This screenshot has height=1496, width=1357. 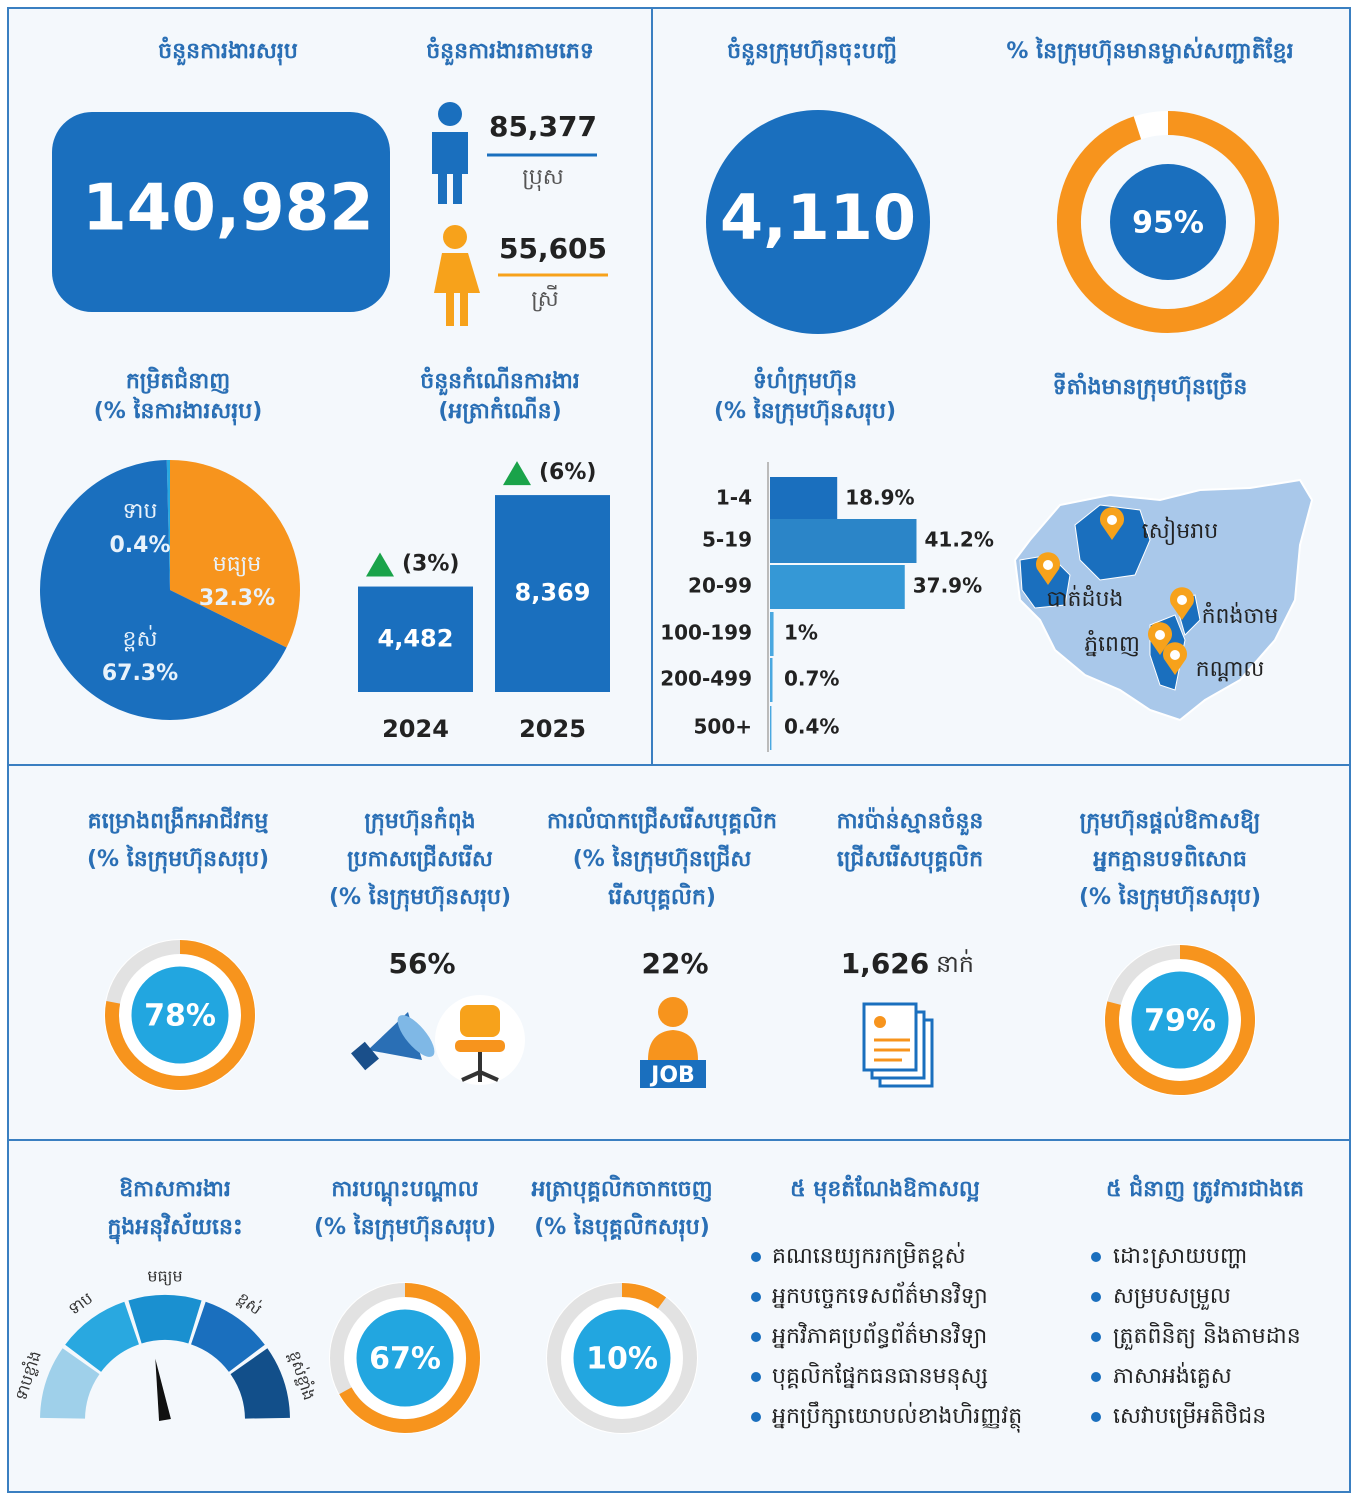 I want to click on map-label: កណ្ដាល, so click(x=1230, y=669).